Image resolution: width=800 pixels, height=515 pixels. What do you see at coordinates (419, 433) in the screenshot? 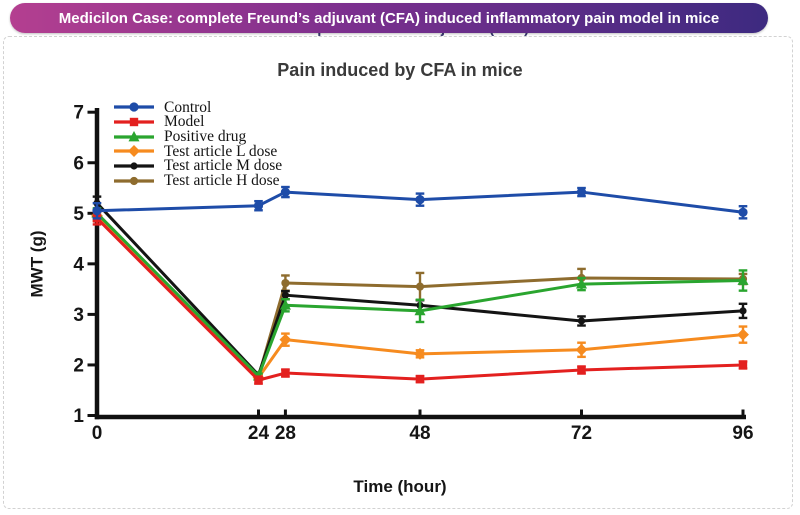
I see `x-tick-label: 48` at bounding box center [419, 433].